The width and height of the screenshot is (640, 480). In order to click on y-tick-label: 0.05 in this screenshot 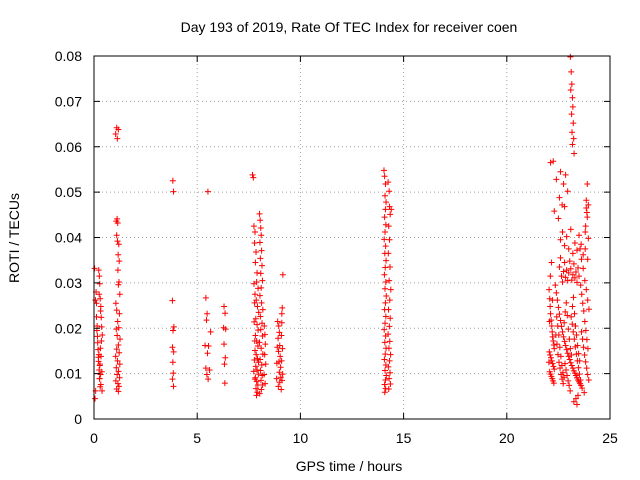, I will do `click(68, 192)`.